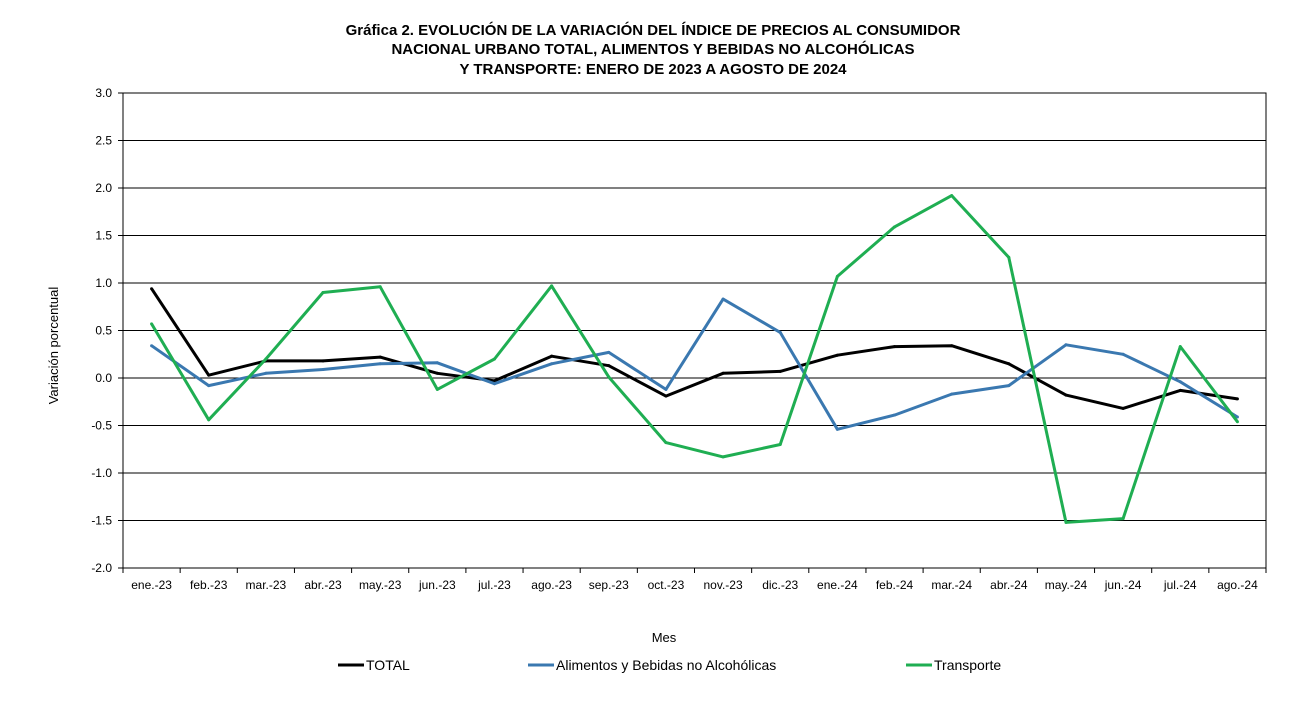 This screenshot has height=715, width=1297. What do you see at coordinates (609, 585) in the screenshot?
I see `x-tick-label: sep.-23` at bounding box center [609, 585].